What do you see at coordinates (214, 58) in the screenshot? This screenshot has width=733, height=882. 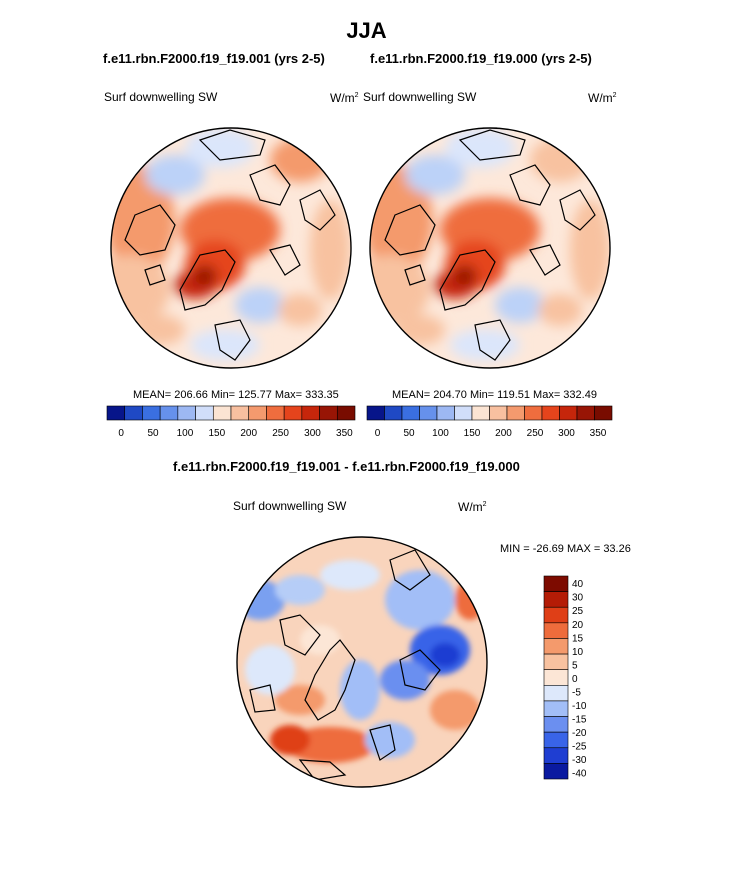 I see `panel1-title: f.e11.rbn.F2000.f19_f19.001 (yrs 2-5)` at bounding box center [214, 58].